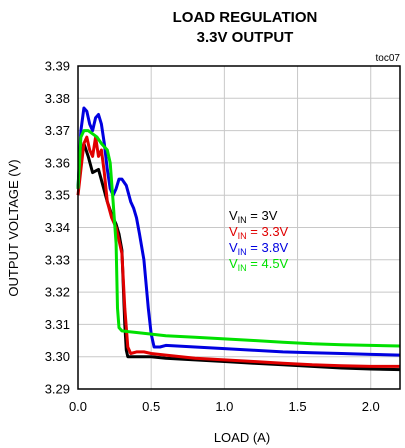 Image resolution: width=405 pixels, height=448 pixels. I want to click on x-tick-label: 1.5, so click(298, 406).